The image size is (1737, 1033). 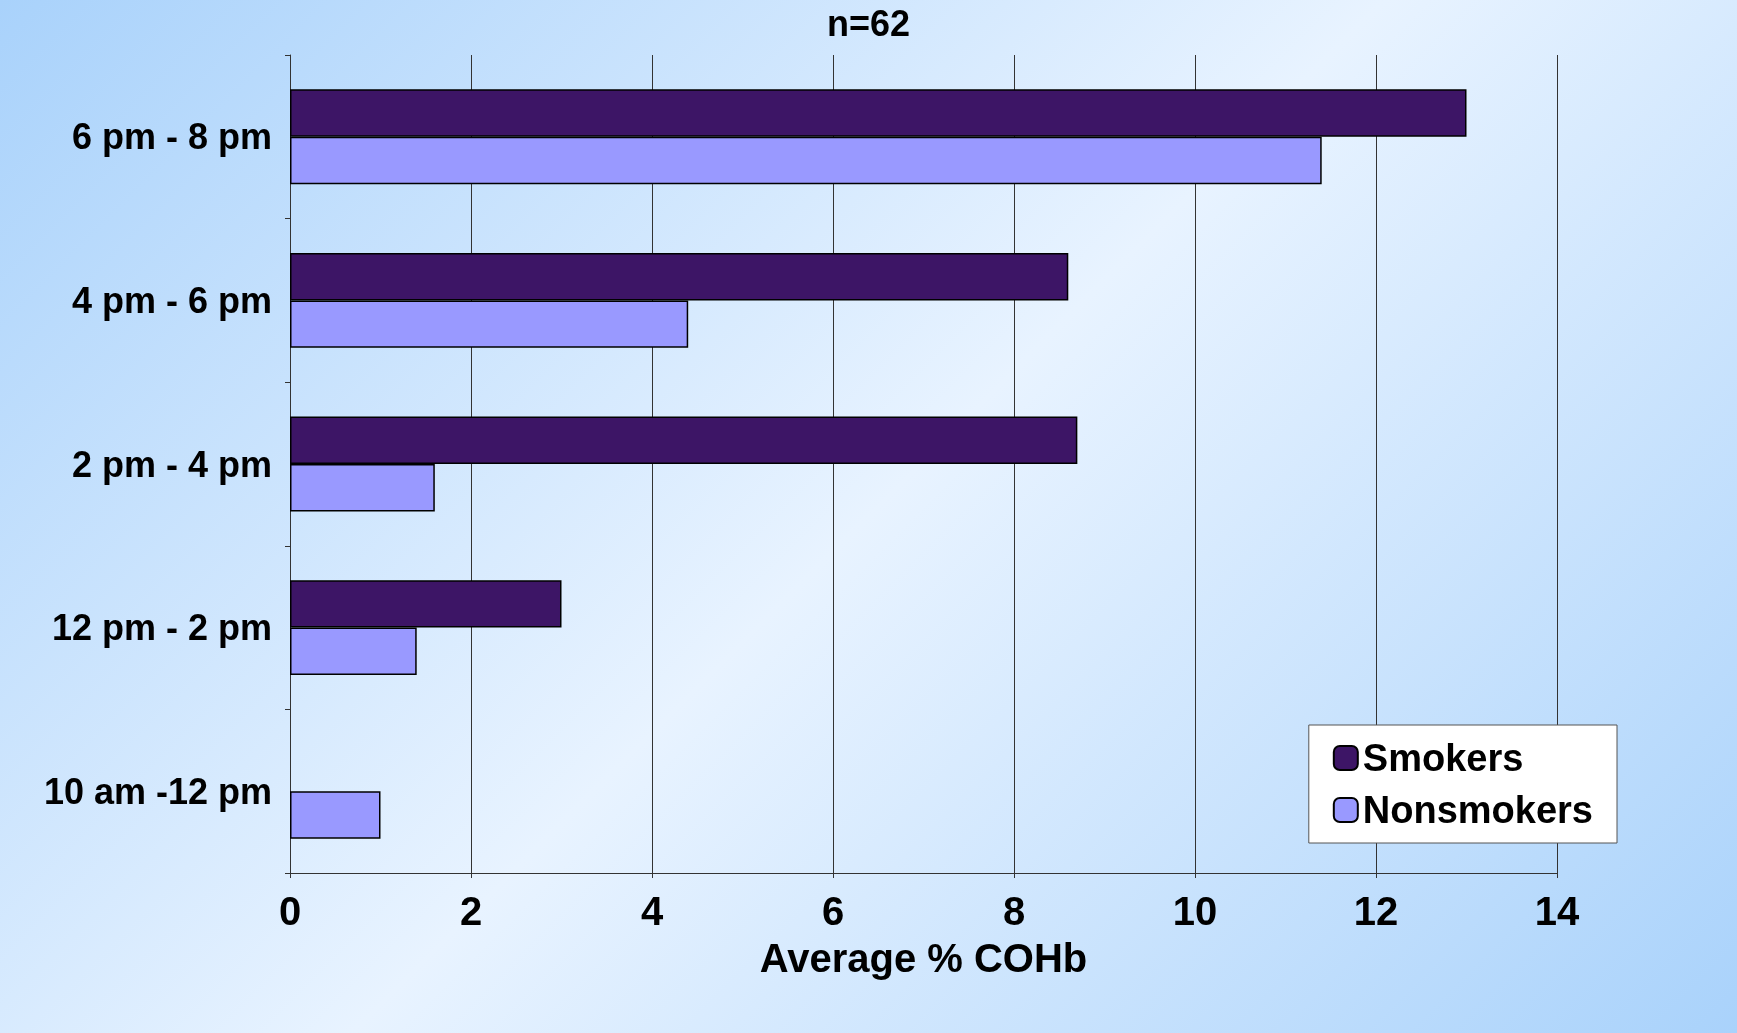 I want to click on y-tick-label: 12 pm - 2 pm, so click(x=161, y=628).